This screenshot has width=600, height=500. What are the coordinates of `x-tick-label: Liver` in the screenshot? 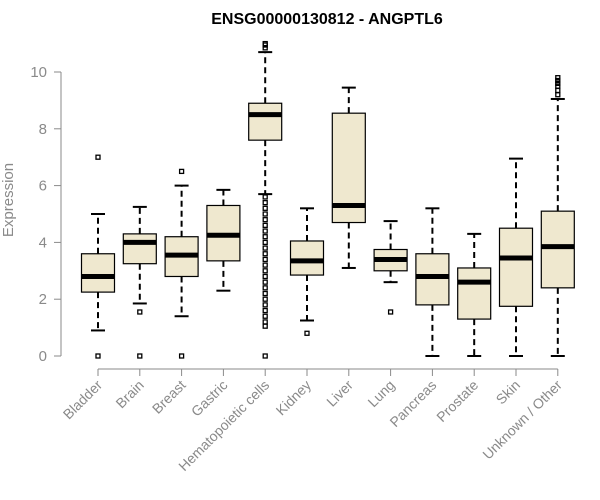 It's located at (339, 393).